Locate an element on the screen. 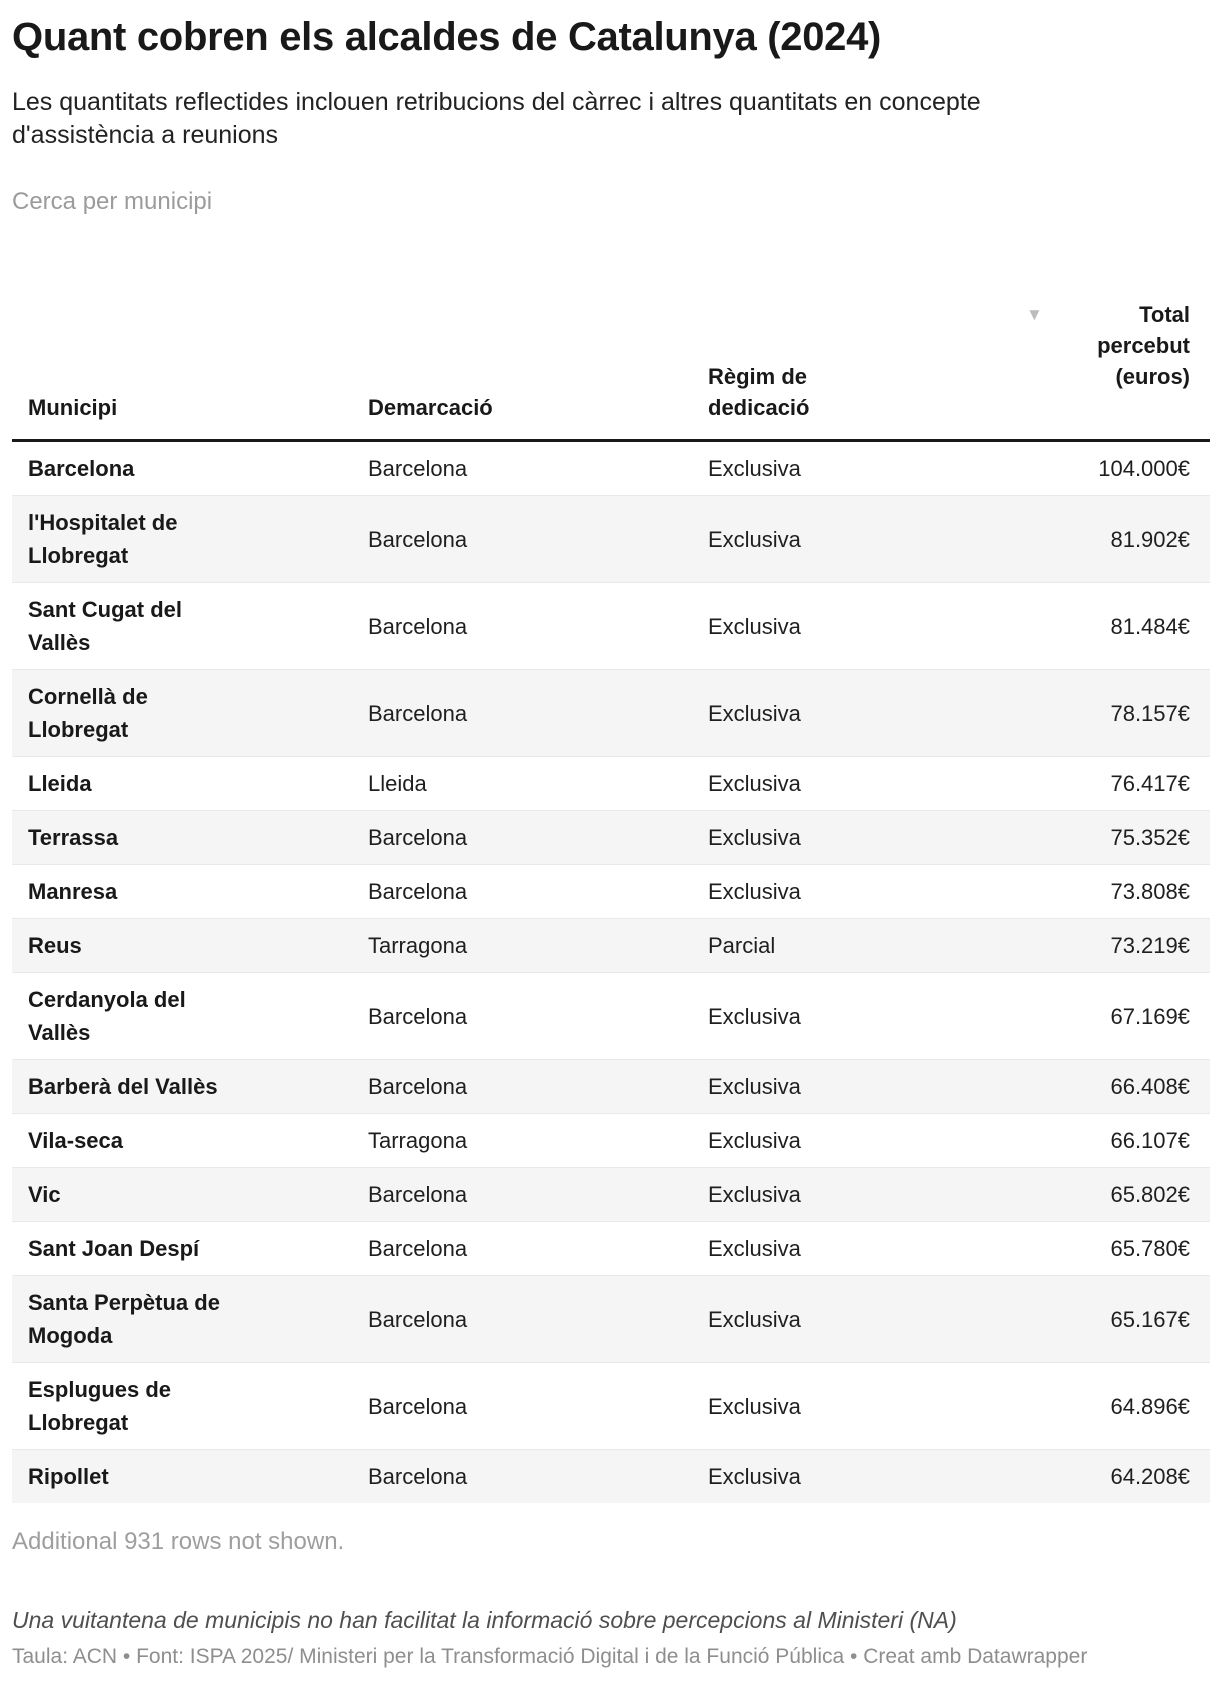  cell-total: 76.417€ is located at coordinates (1150, 783).